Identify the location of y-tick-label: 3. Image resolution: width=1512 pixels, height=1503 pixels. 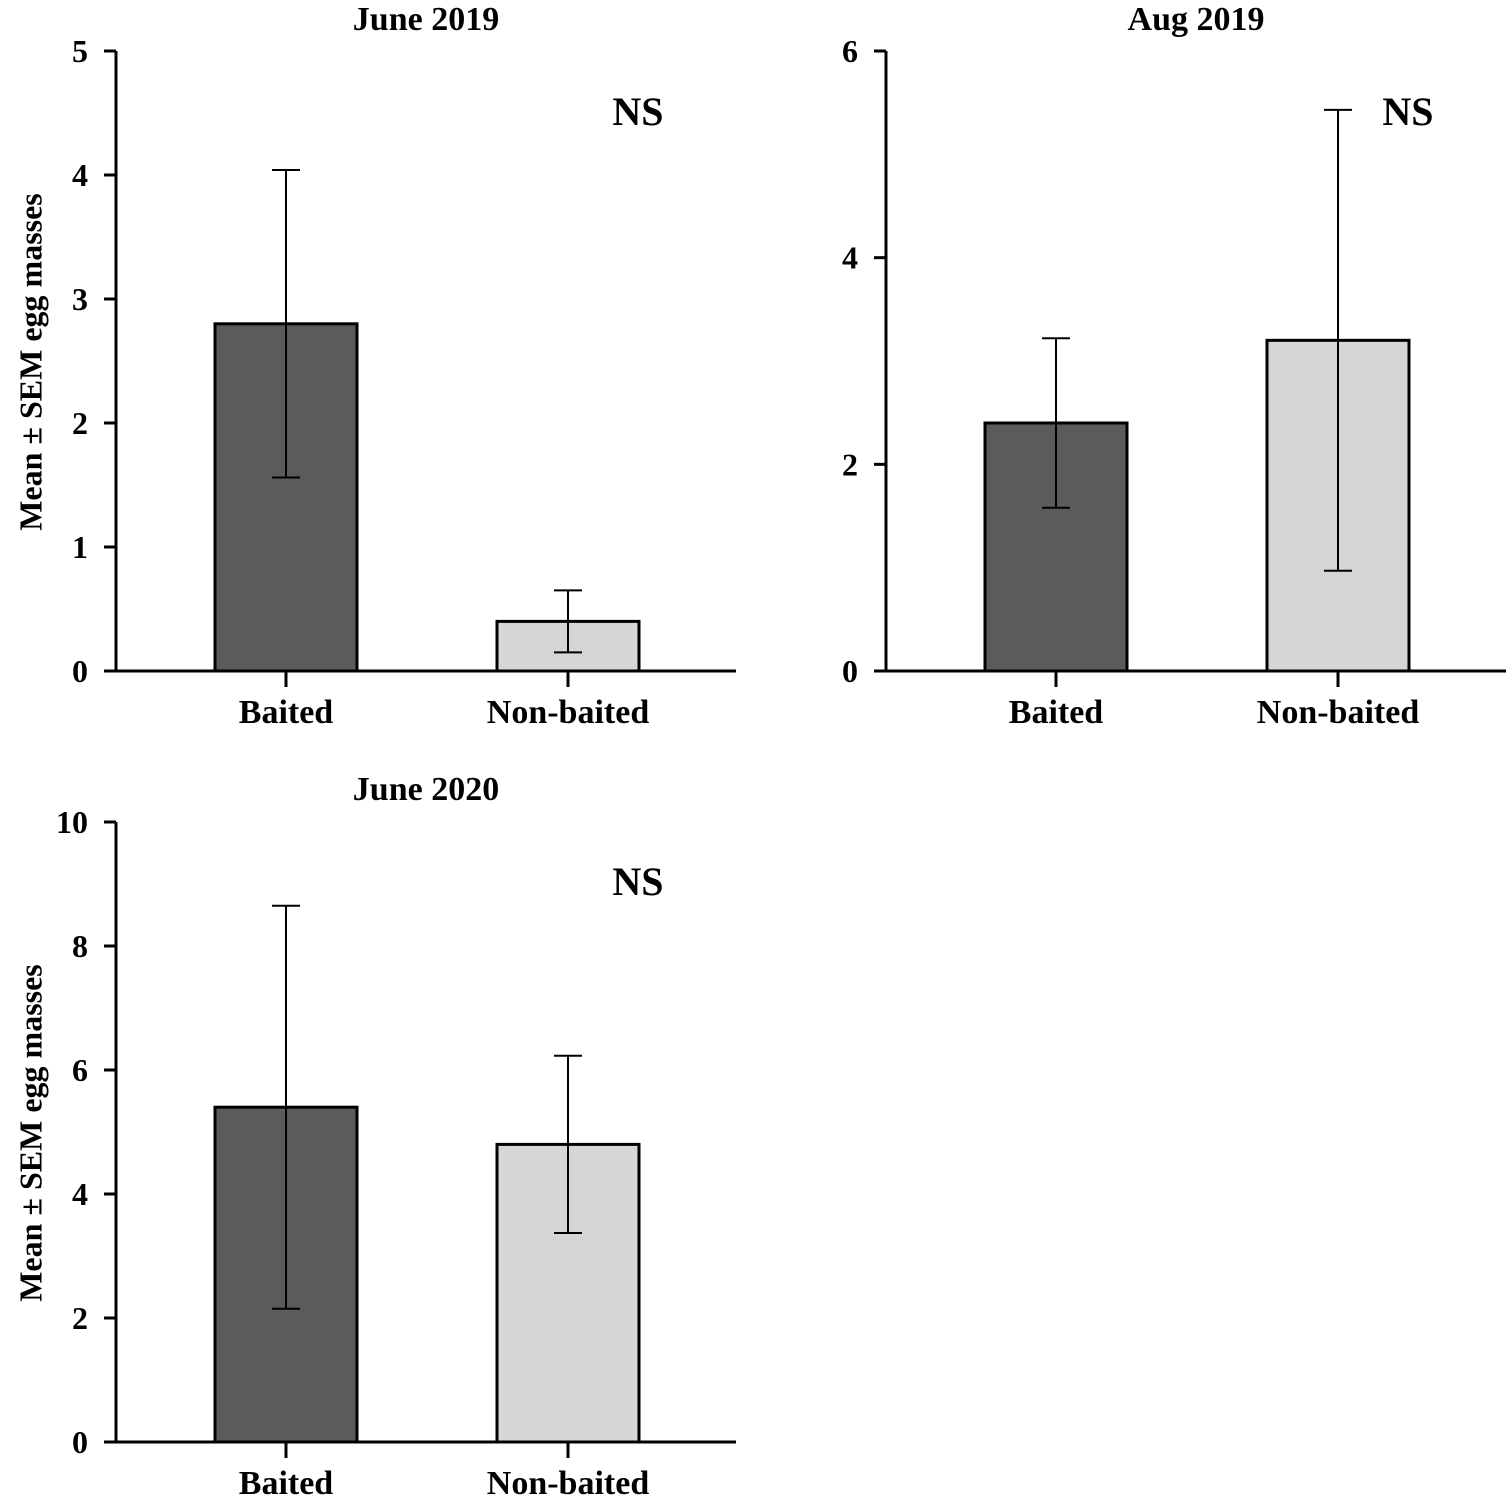
(80, 299).